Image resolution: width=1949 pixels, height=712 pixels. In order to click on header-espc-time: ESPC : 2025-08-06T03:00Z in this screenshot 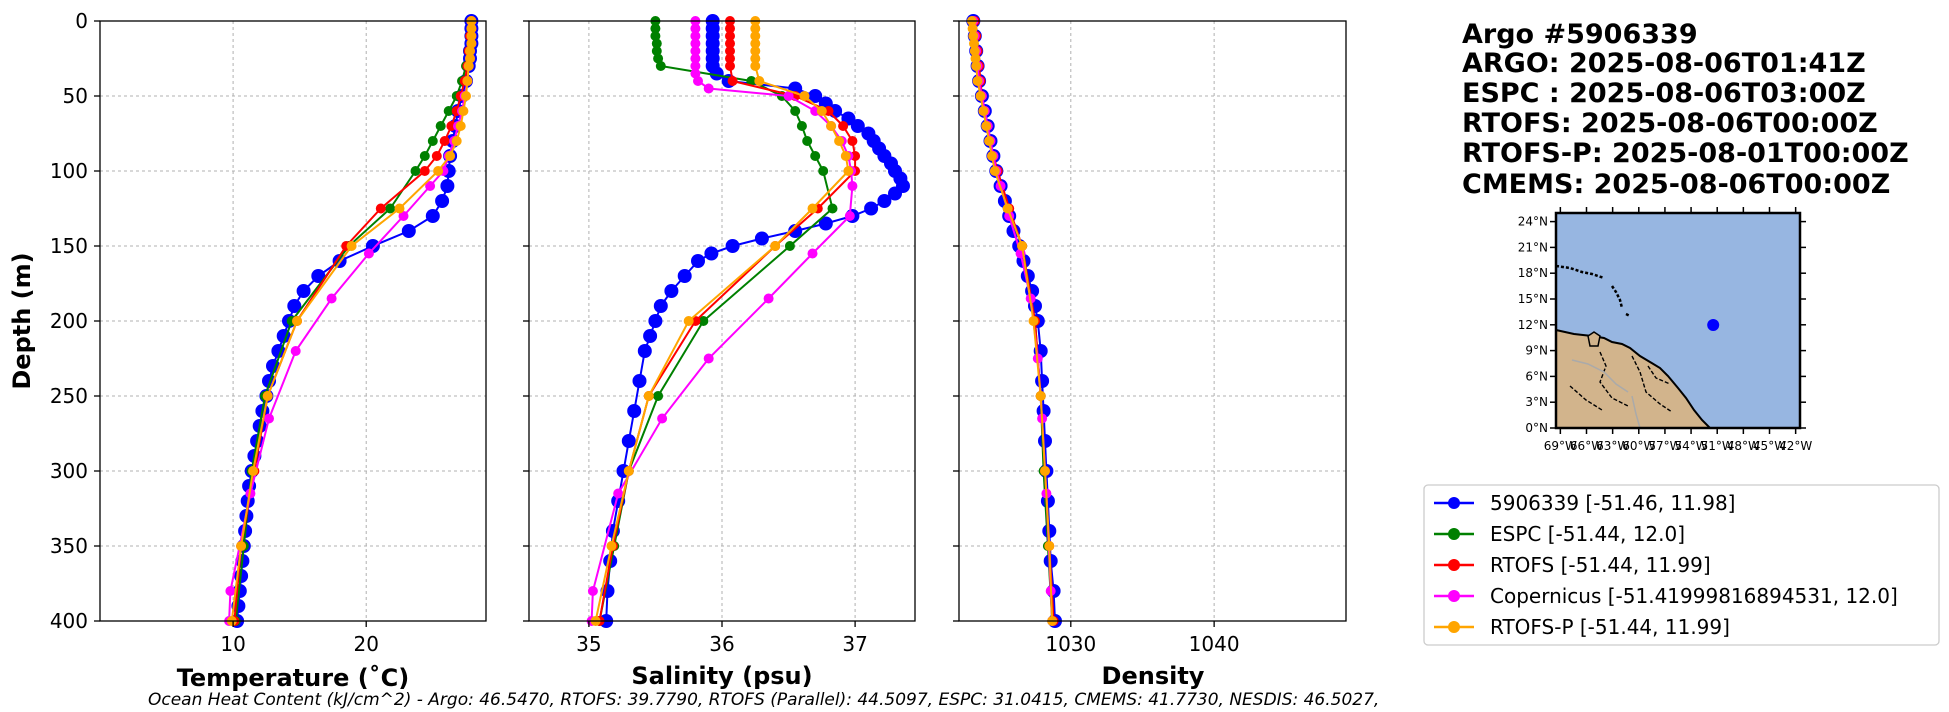, I will do `click(1664, 93)`.